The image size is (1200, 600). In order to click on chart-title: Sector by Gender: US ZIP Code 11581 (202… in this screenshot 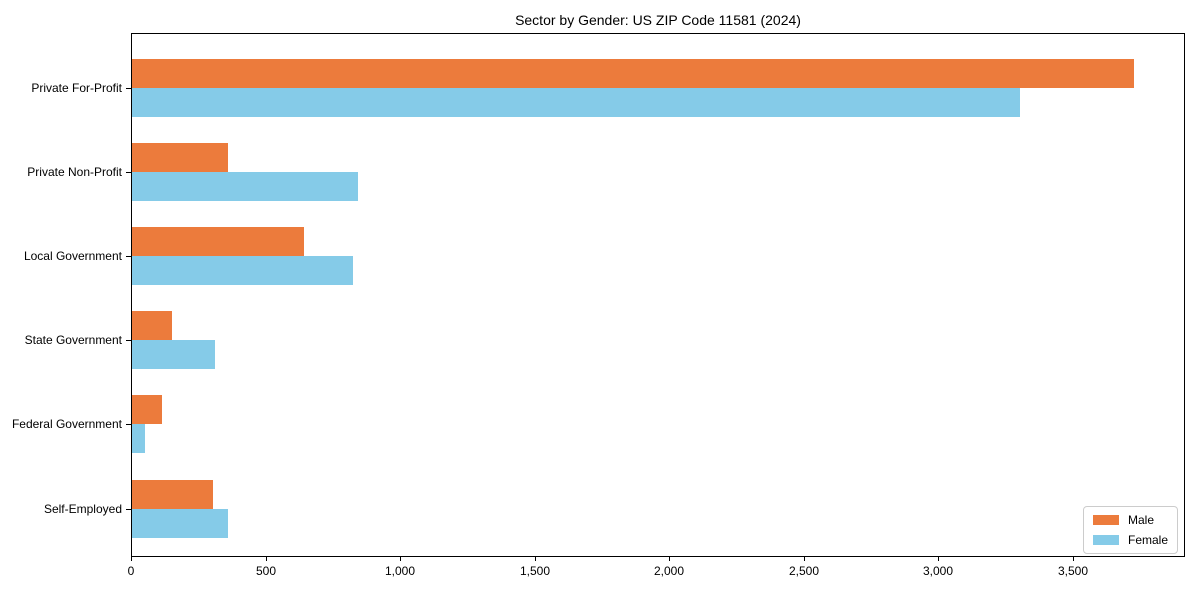, I will do `click(658, 20)`.